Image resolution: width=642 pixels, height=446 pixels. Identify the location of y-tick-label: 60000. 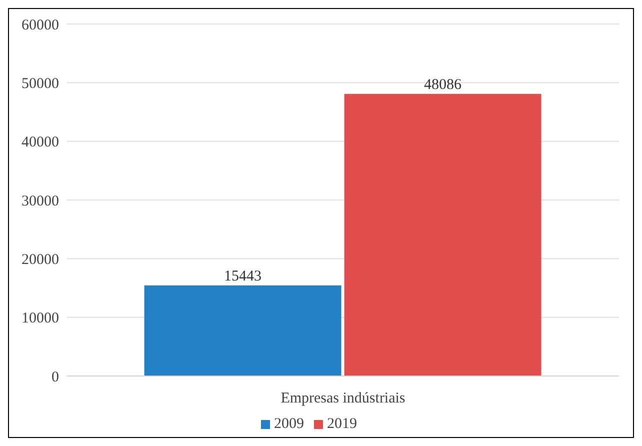
(40, 25).